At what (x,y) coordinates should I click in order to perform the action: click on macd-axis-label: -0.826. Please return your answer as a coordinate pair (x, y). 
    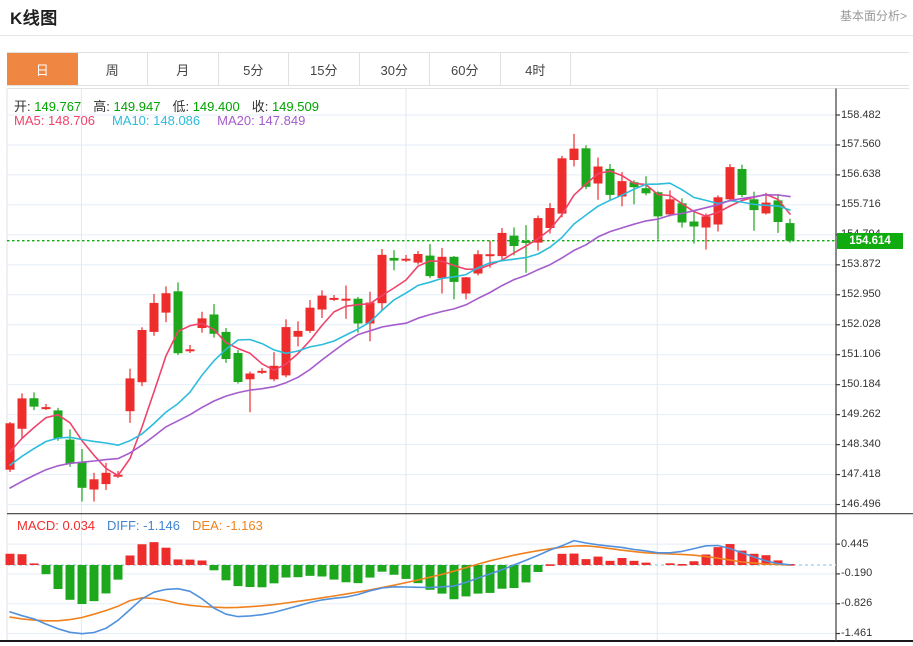
    Looking at the image, I should click on (857, 603).